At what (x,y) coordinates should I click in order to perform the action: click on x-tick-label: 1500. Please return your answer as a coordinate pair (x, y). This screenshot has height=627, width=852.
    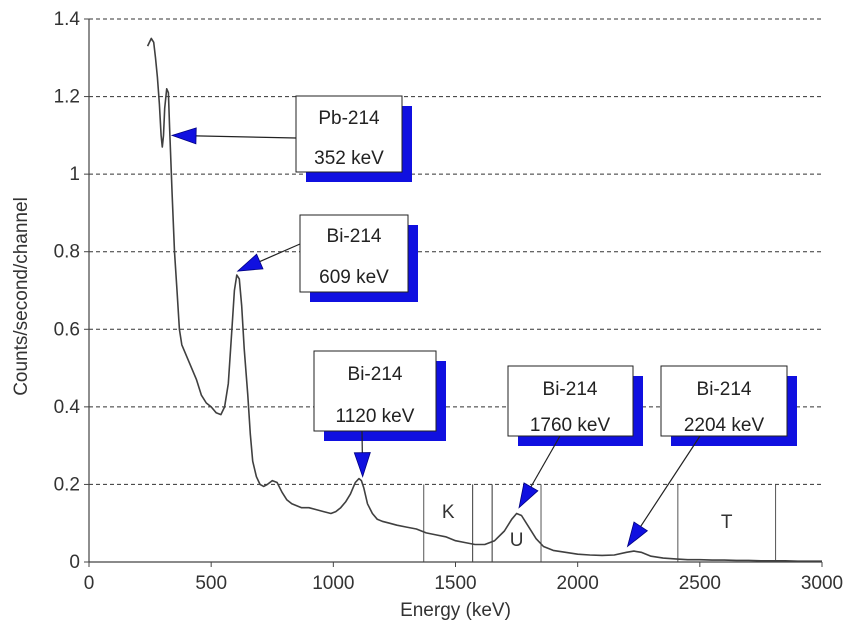
    Looking at the image, I should click on (455, 583).